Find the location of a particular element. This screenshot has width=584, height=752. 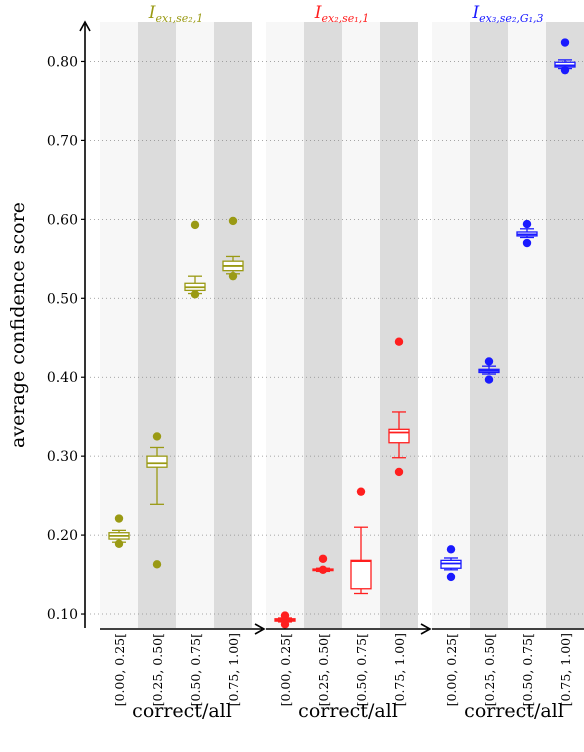

panel-title: Iex₁,se₂,1 is located at coordinates (175, 14).